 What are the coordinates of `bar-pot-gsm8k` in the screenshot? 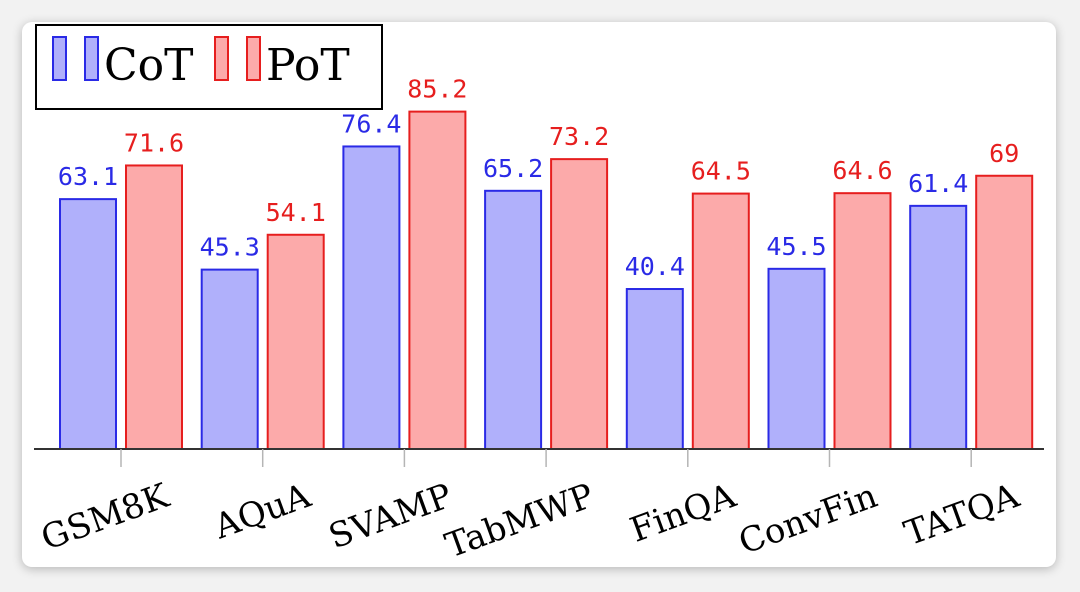 It's located at (154, 307).